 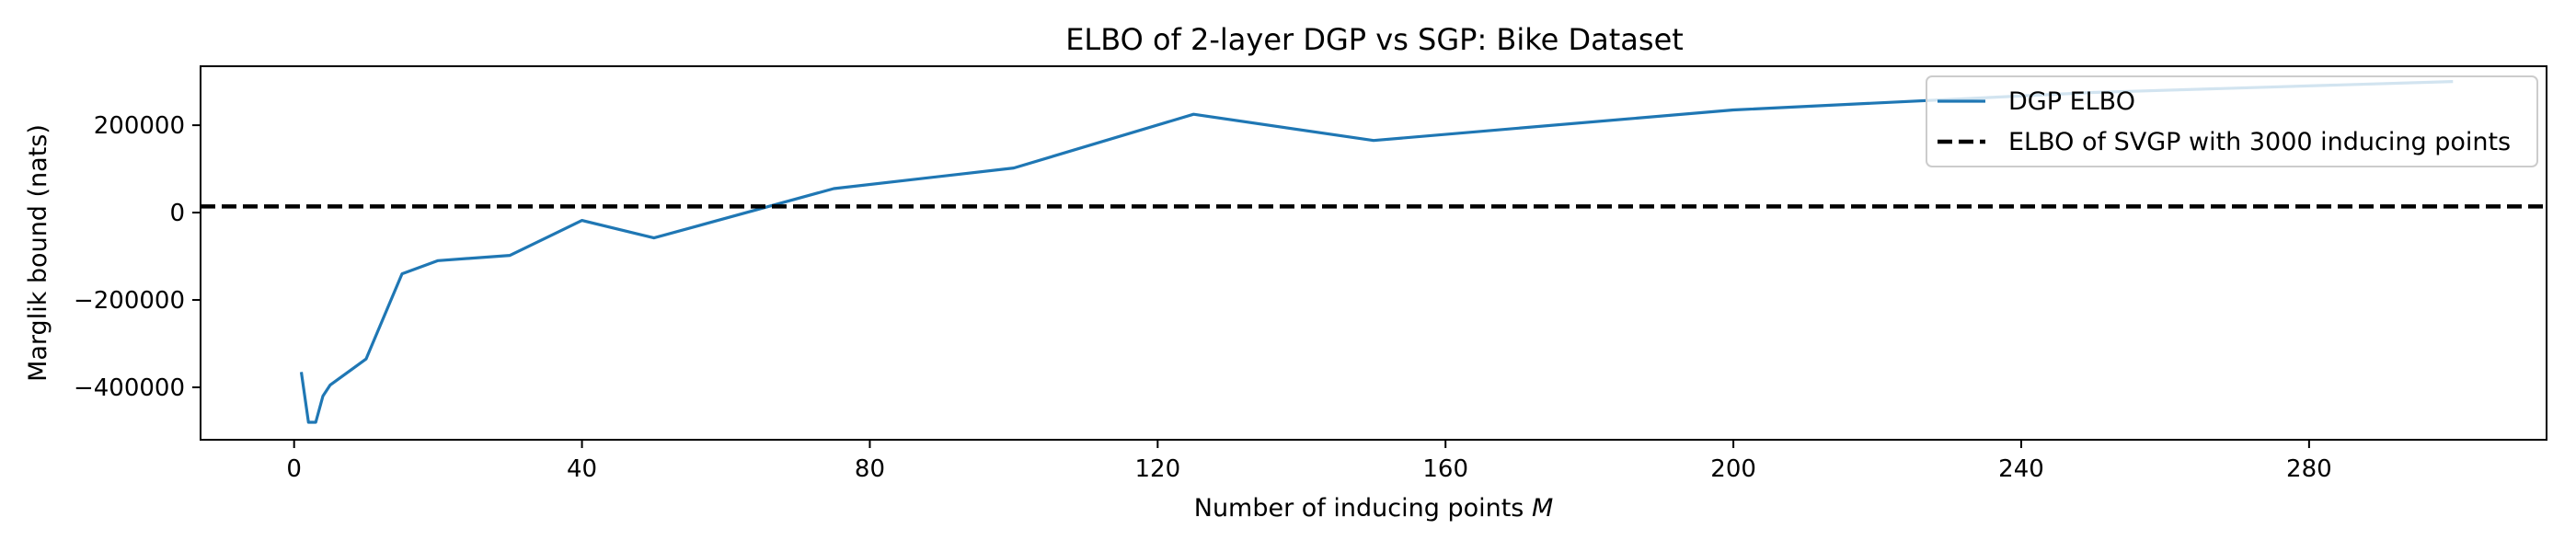 I want to click on x-tick-label: 0, so click(x=294, y=469).